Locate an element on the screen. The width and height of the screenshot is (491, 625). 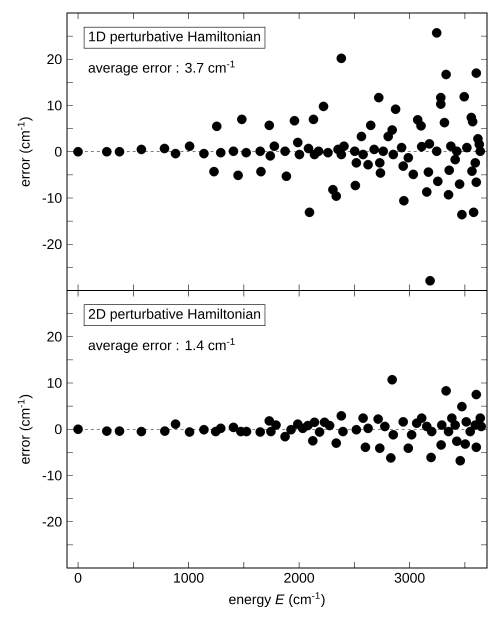
x-tick-label: 1000 is located at coordinates (189, 577).